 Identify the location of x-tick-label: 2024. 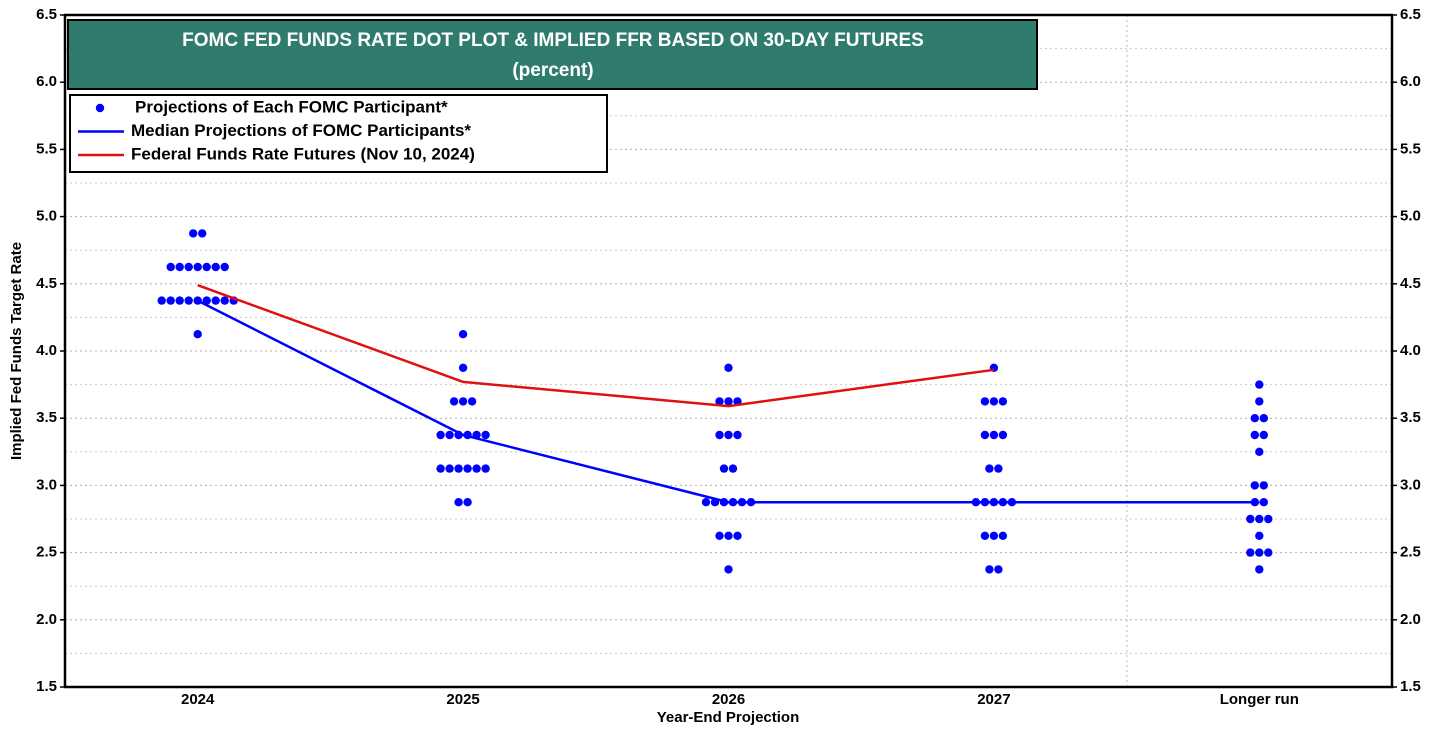
(198, 699).